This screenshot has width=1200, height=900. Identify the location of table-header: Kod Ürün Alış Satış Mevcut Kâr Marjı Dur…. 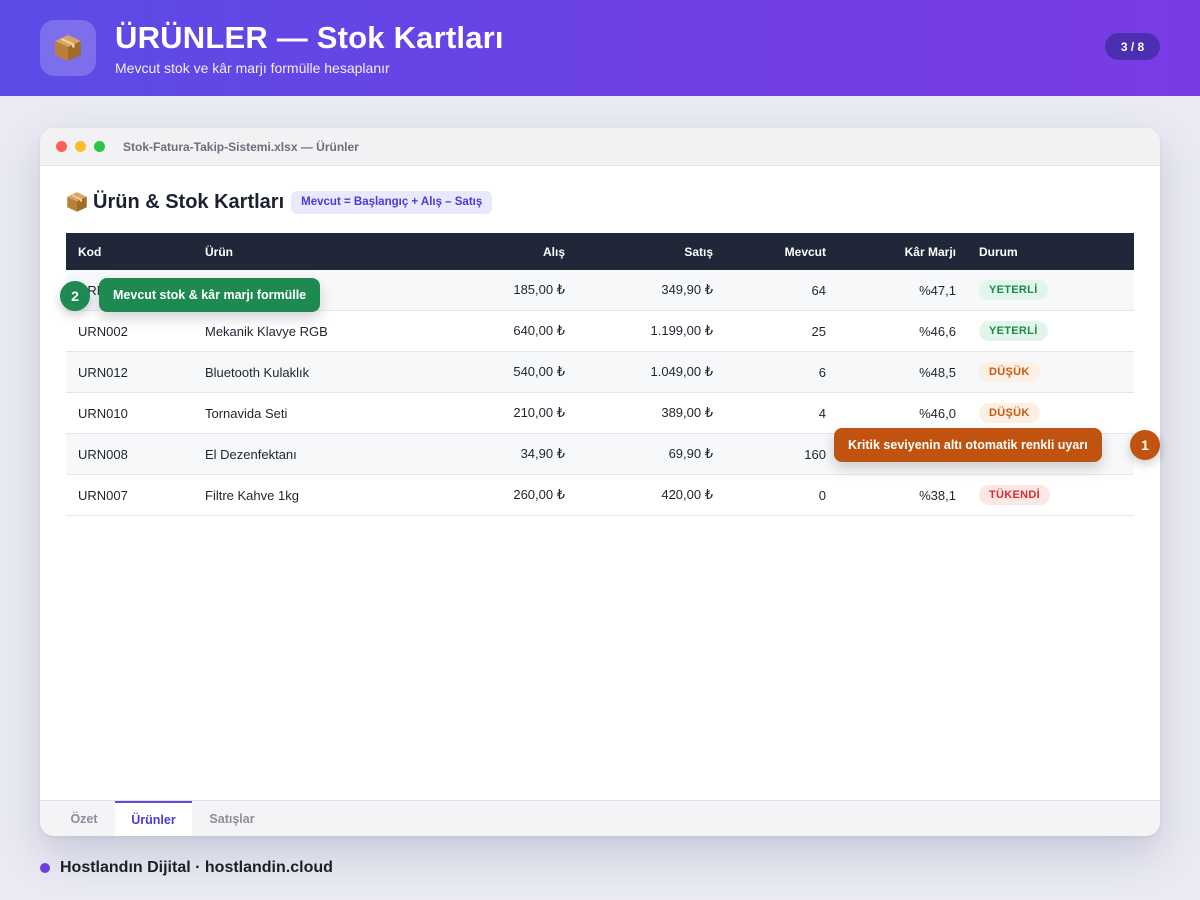
(600, 251).